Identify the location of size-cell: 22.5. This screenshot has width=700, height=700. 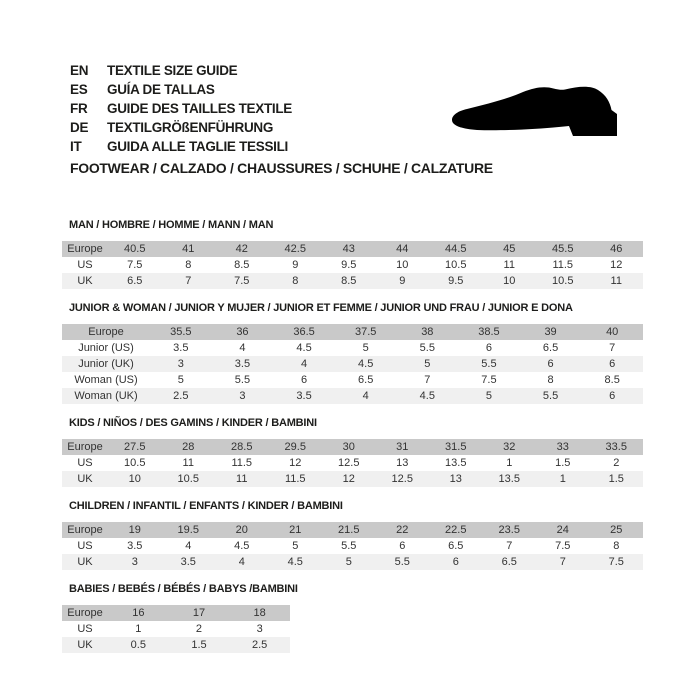
(456, 530).